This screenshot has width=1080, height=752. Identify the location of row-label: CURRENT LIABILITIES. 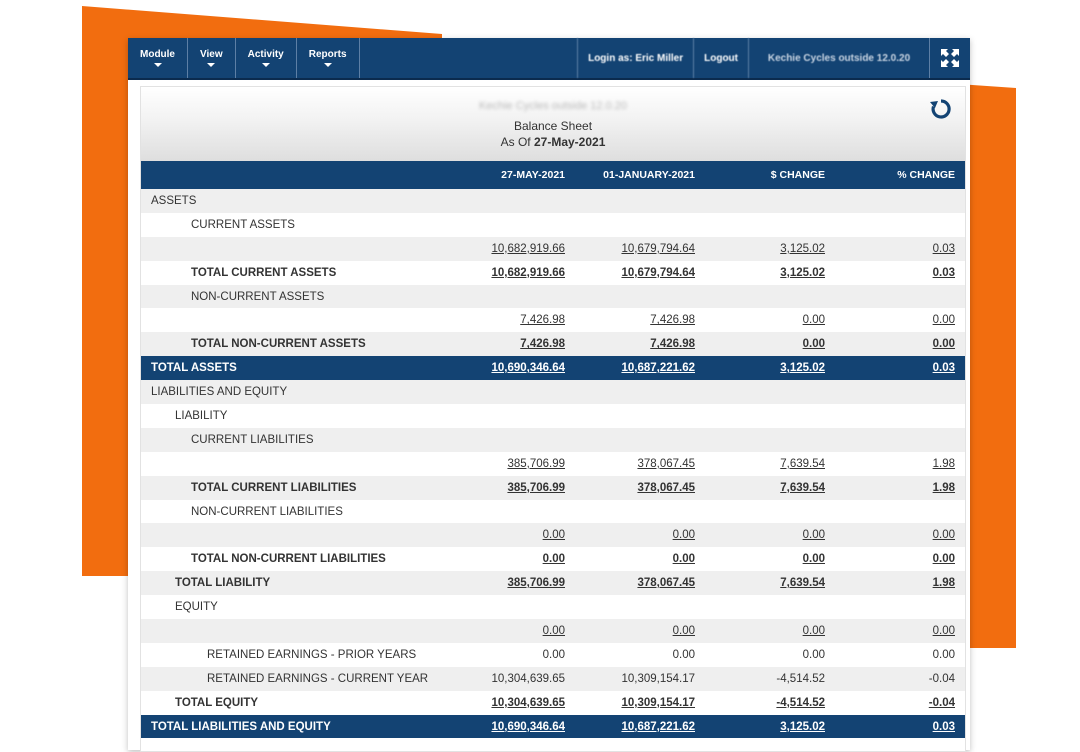
(293, 439).